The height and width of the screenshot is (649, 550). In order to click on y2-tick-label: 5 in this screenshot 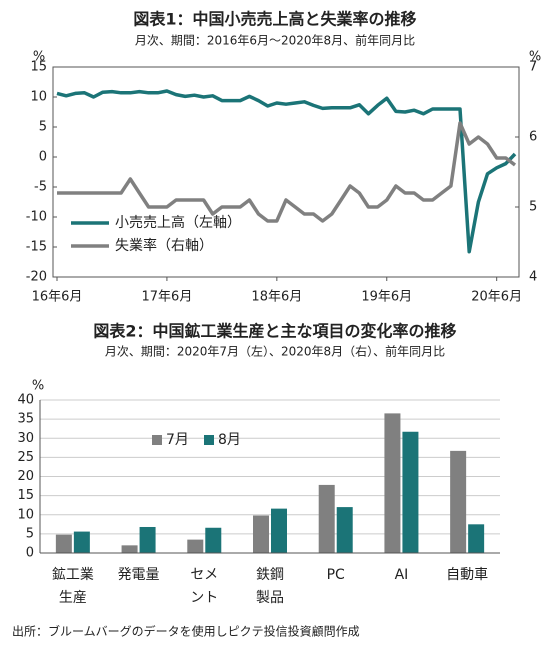, I will do `click(533, 207)`.